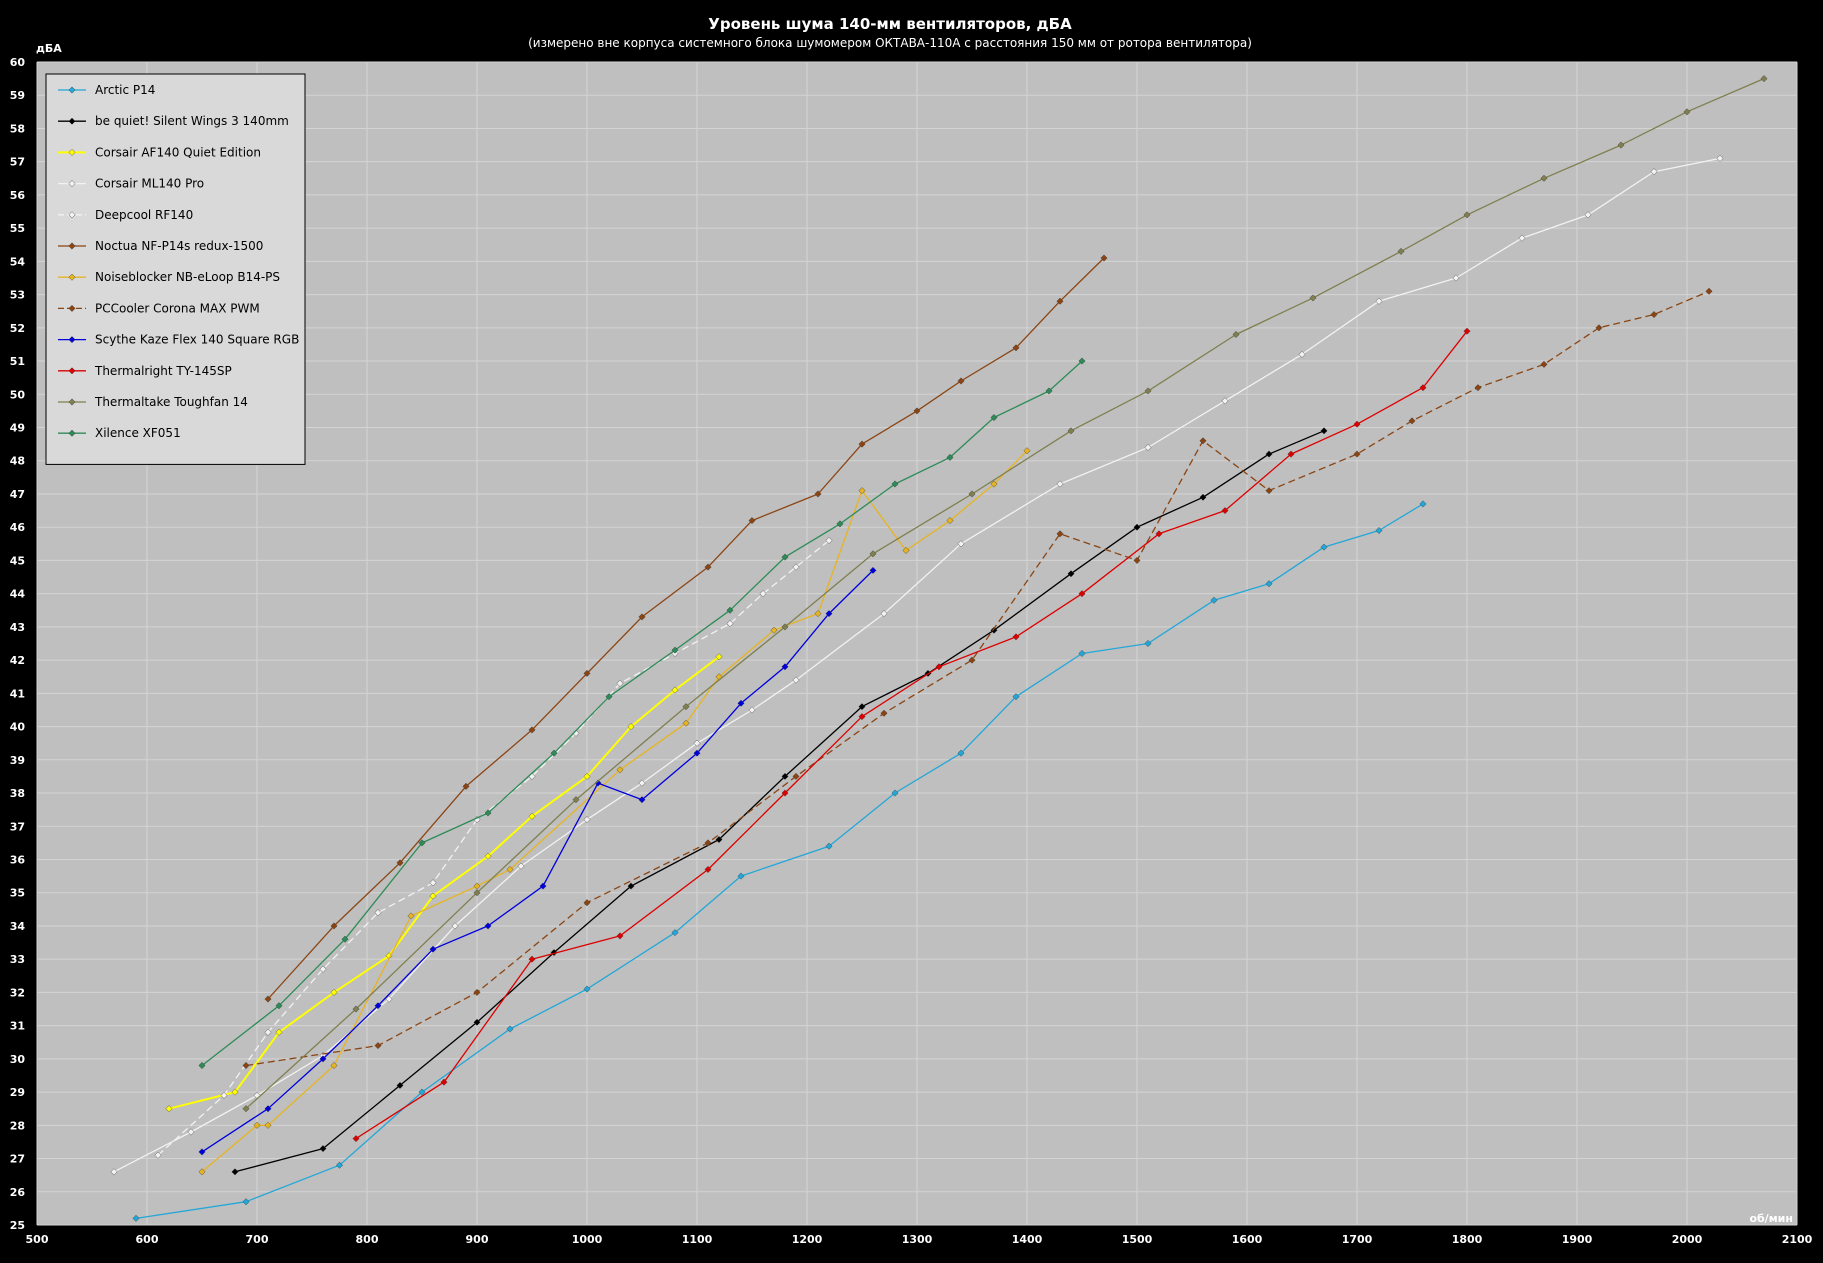  What do you see at coordinates (17, 959) in the screenshot?
I see `y-tick-label: 33` at bounding box center [17, 959].